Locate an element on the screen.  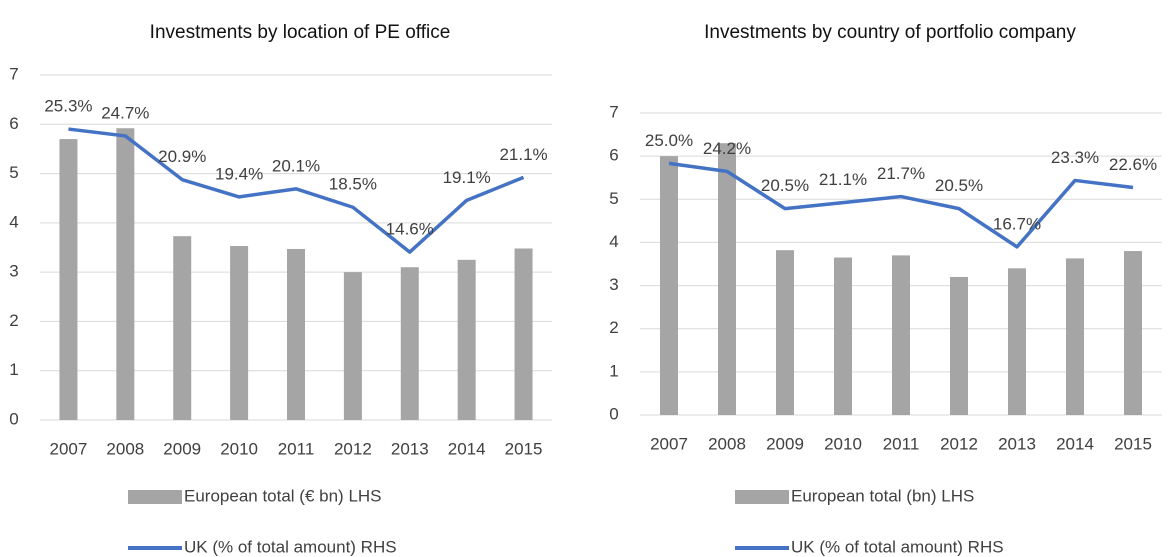
data-label: 14.6% is located at coordinates (410, 229).